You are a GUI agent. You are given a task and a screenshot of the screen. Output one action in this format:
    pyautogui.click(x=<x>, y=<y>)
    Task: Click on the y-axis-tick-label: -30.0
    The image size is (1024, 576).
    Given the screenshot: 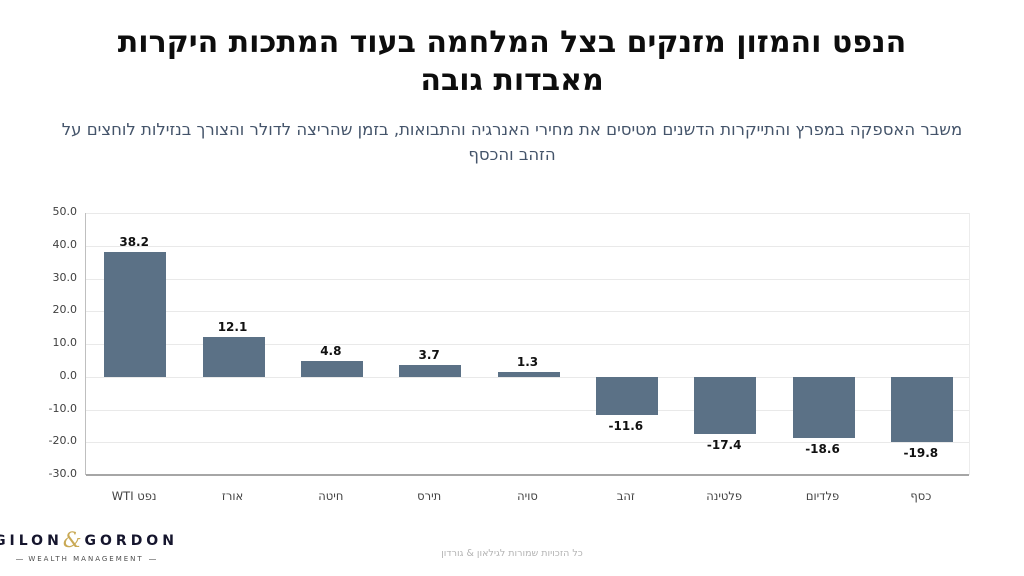 What is the action you would take?
    pyautogui.click(x=62, y=473)
    